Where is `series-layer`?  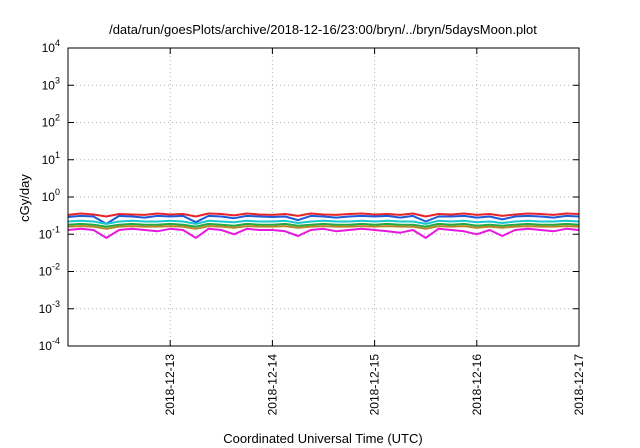
series-layer is located at coordinates (323, 225).